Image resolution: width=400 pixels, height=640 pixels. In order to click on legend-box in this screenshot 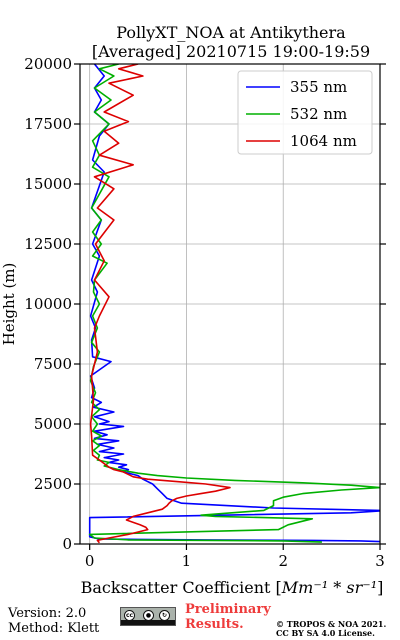, I will do `click(305, 112)`.